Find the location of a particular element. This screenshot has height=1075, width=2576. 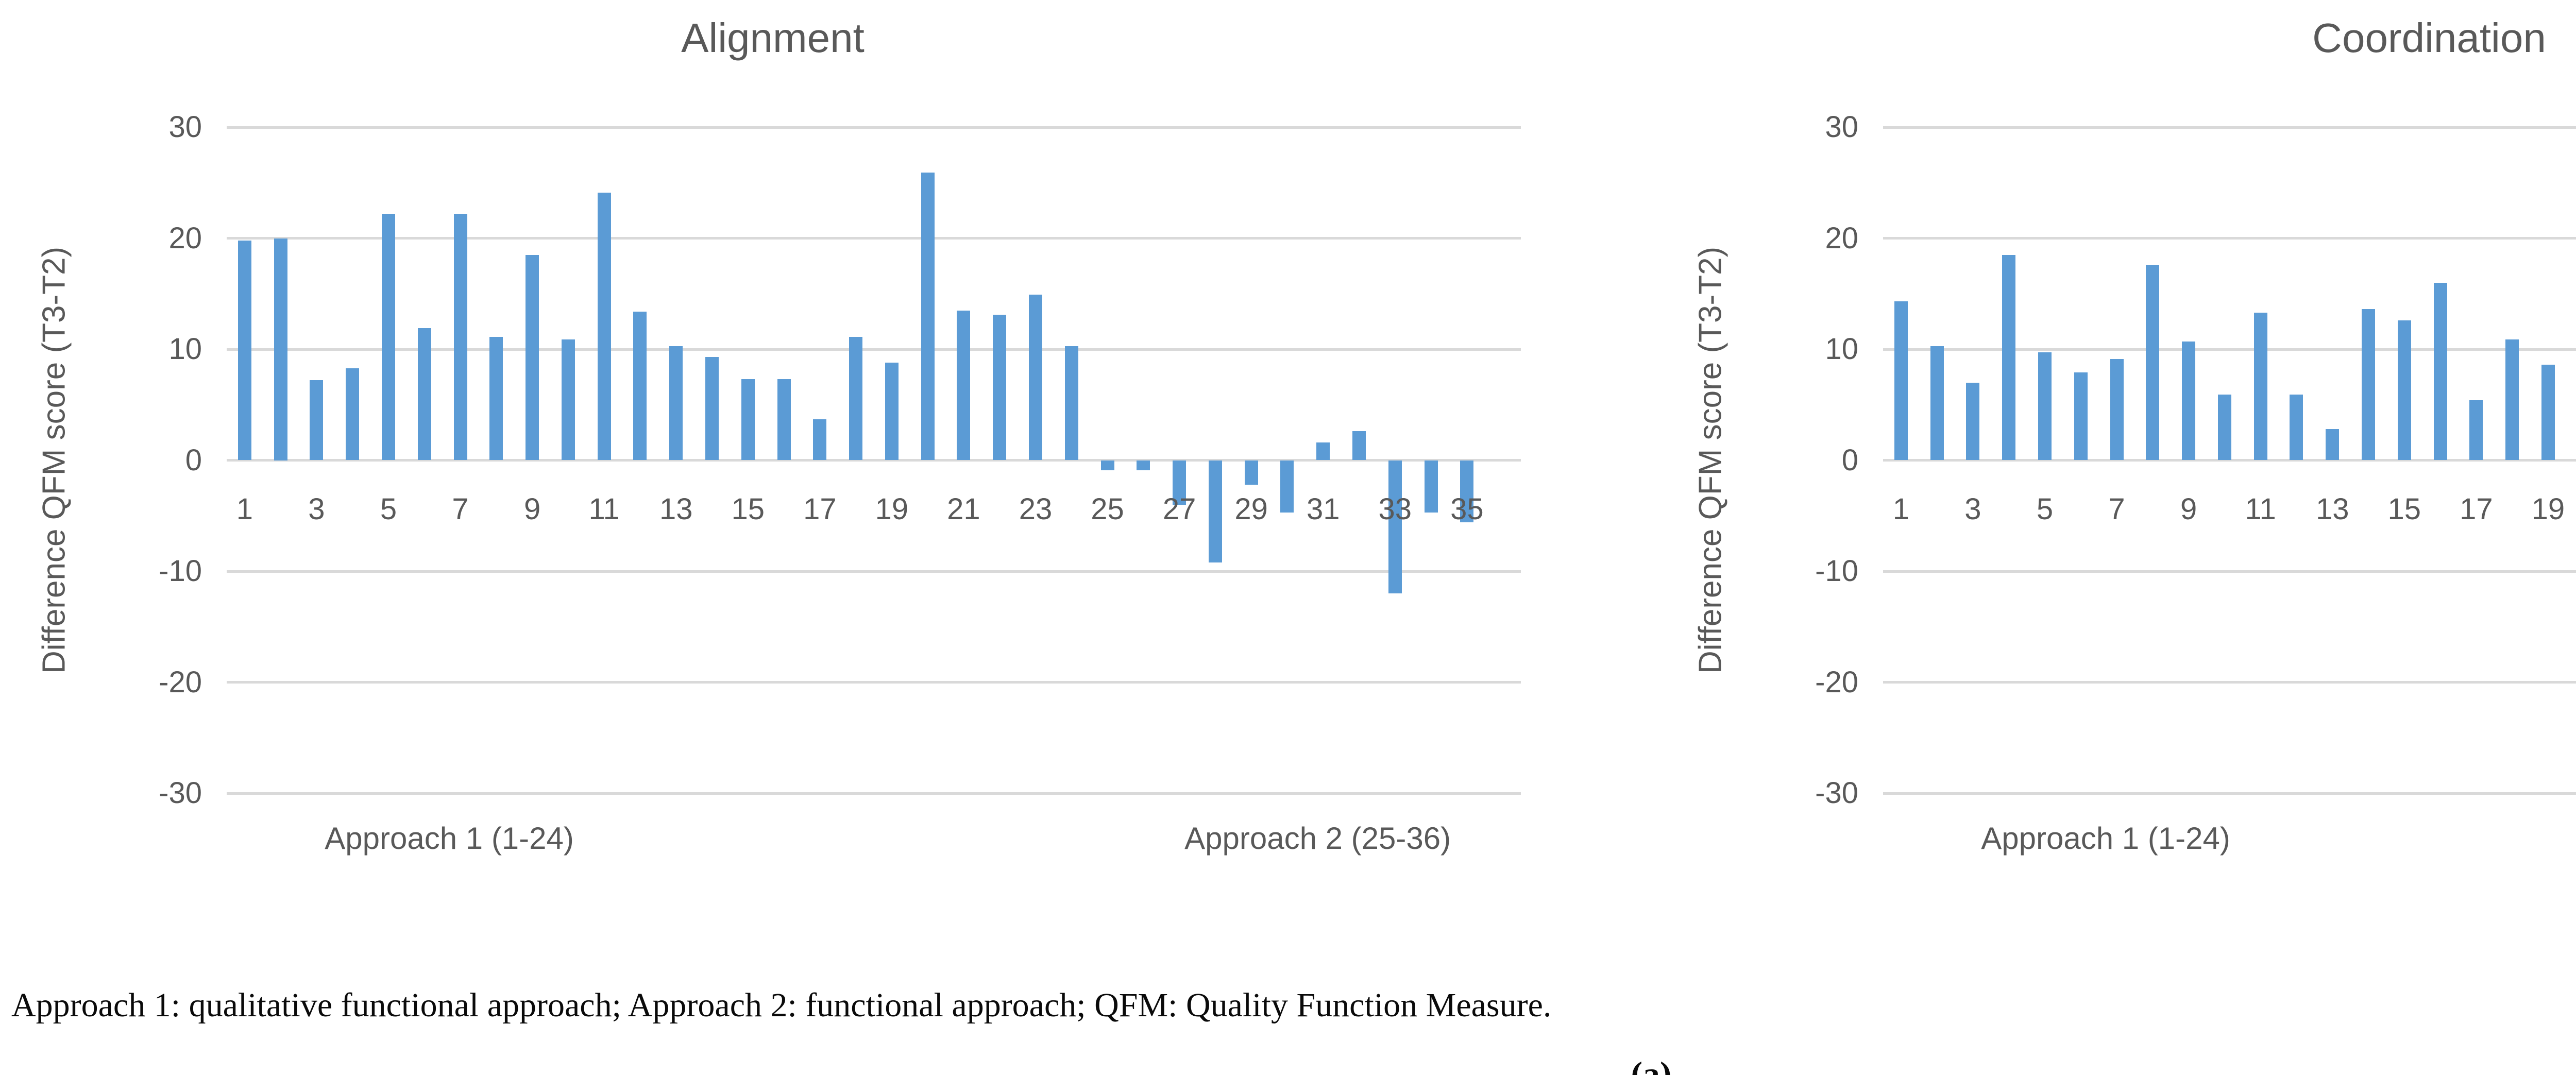

y-tick-label: 20 is located at coordinates (1841, 238).